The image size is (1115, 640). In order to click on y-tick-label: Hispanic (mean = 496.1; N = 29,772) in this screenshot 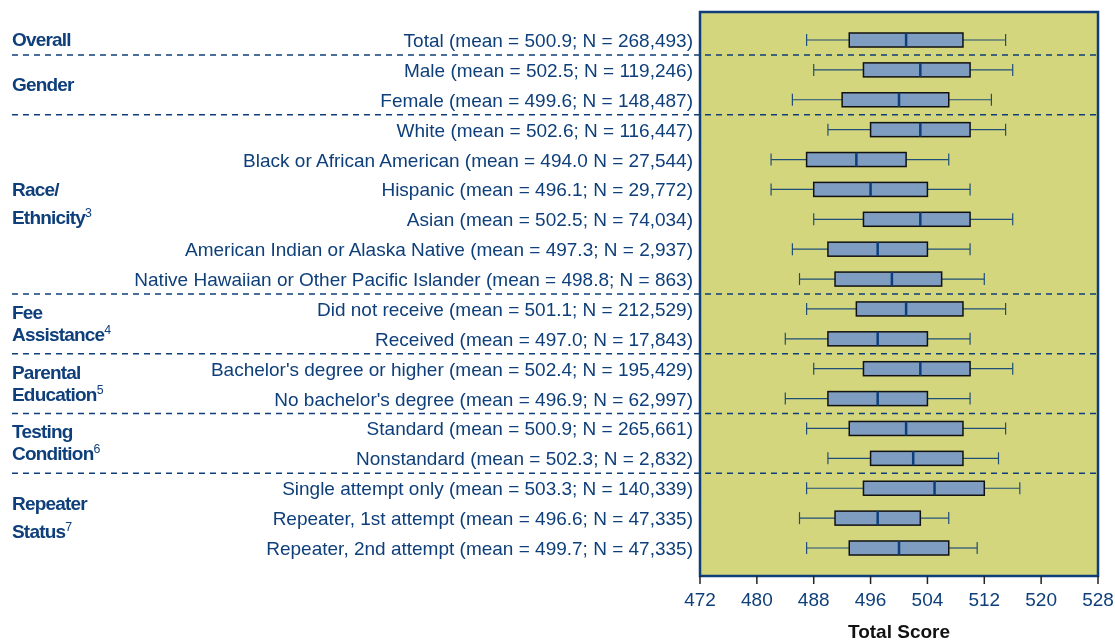, I will do `click(537, 190)`.